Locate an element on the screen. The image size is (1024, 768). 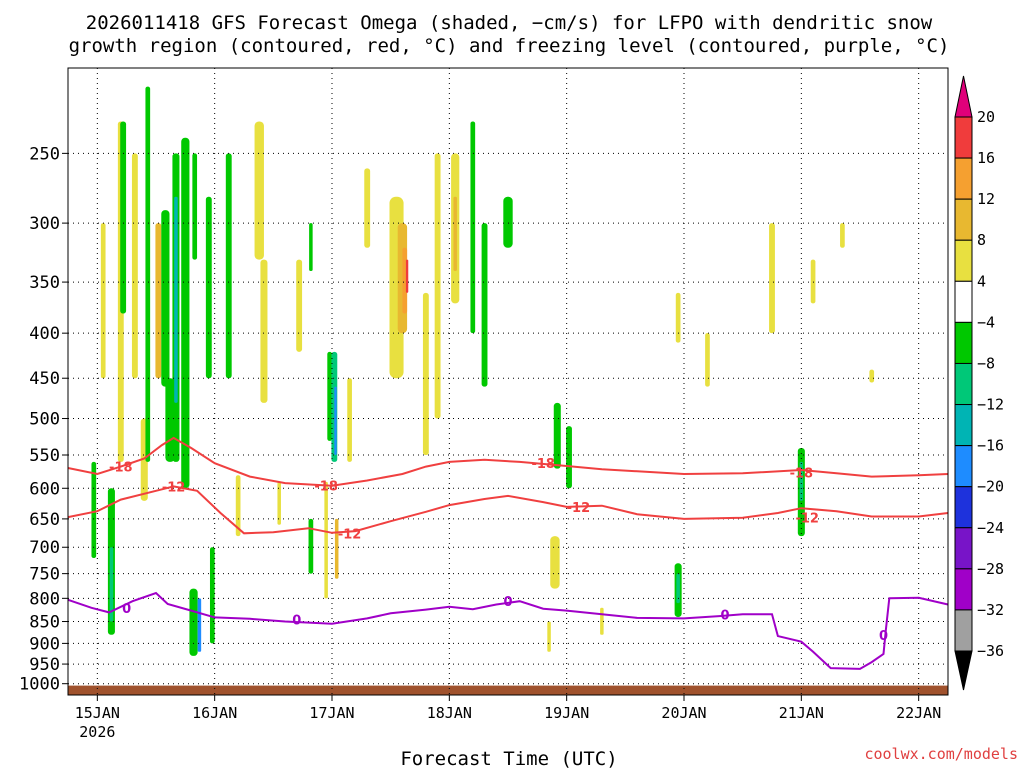
colorbar-label: −36 is located at coordinates (990, 651).